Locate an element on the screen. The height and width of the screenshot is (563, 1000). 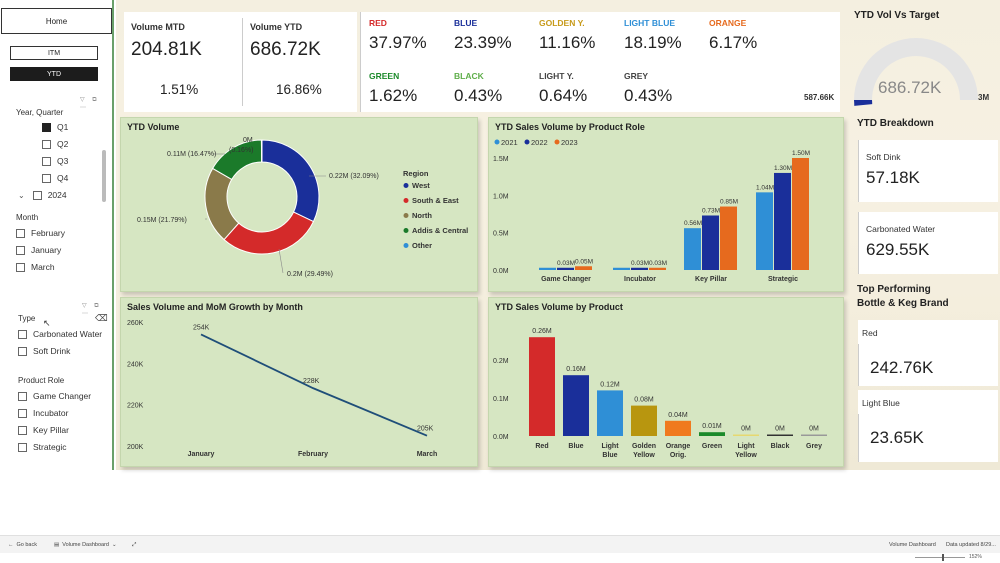
year-quarter-slicer-title: Year, Quarter is located at coordinates (40, 112).